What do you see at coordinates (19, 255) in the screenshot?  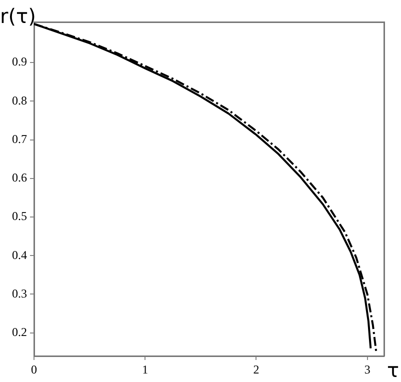 I see `y-tick-label: 0.4` at bounding box center [19, 255].